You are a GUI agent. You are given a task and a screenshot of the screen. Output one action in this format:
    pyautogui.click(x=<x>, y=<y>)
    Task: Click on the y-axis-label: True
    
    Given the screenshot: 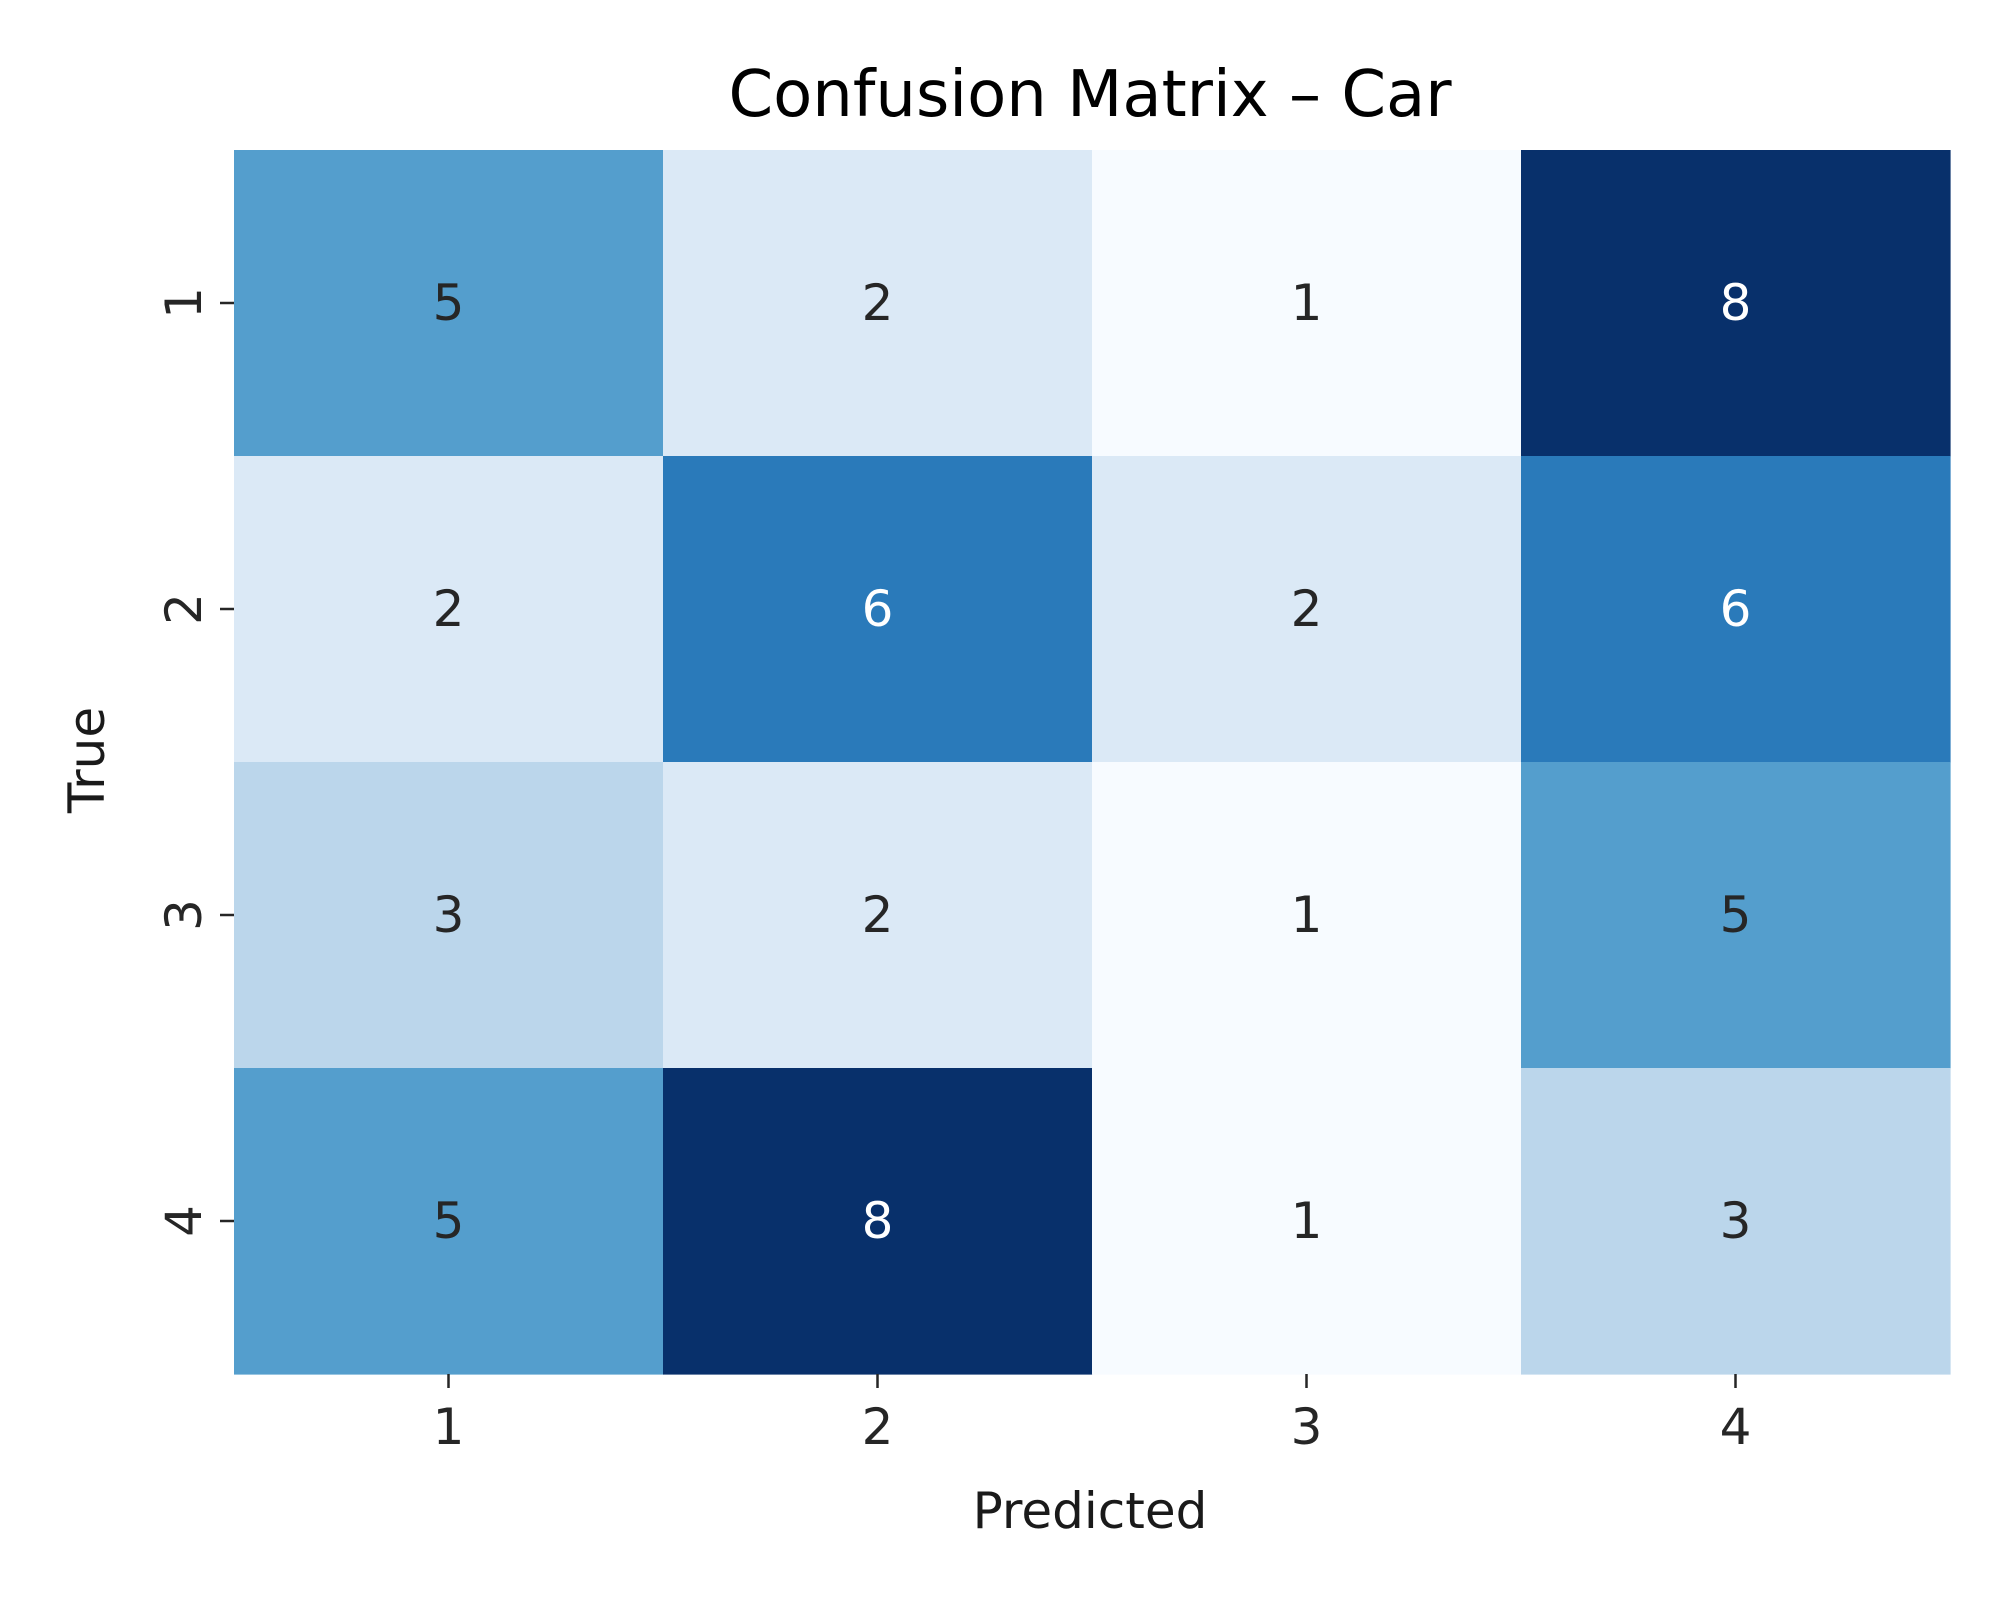 What is the action you would take?
    pyautogui.click(x=87, y=760)
    